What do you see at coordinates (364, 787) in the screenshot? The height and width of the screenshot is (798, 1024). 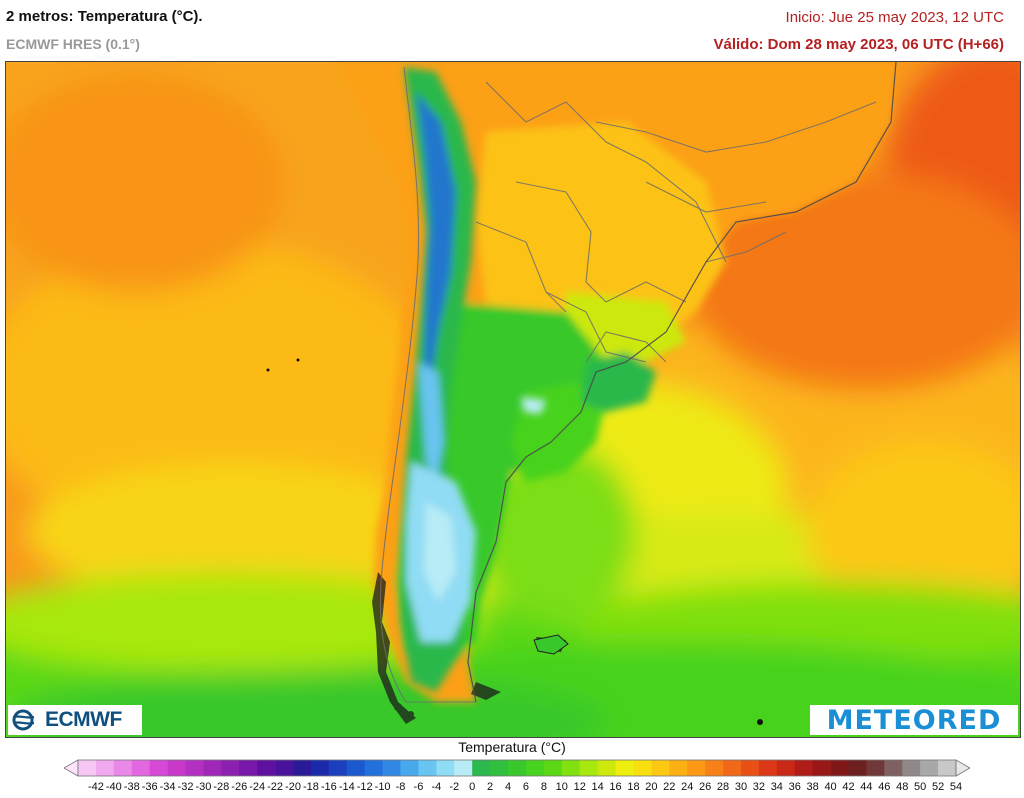 I see `colorbar-tick-label: -12` at bounding box center [364, 787].